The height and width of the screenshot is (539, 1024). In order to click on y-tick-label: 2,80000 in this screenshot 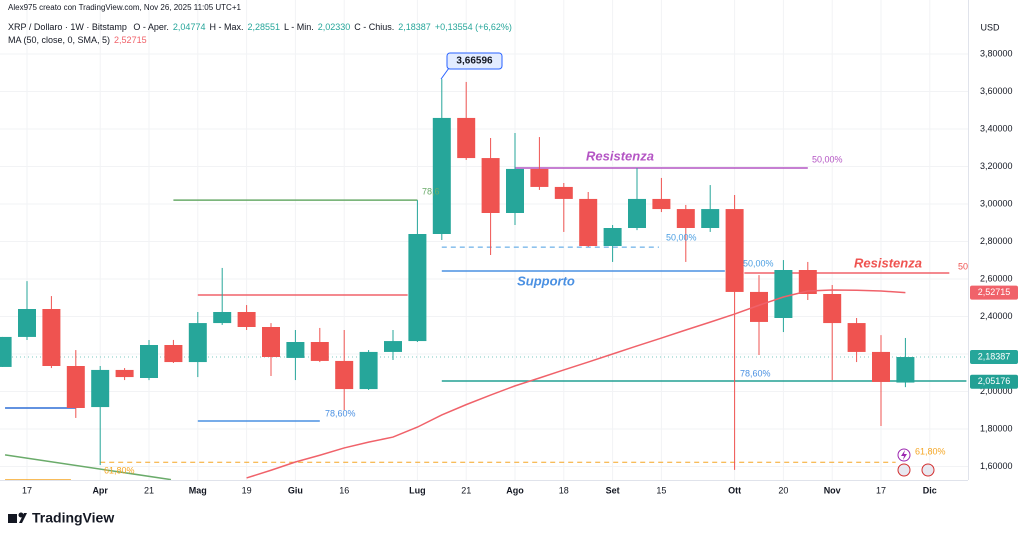, I will do `click(996, 241)`.